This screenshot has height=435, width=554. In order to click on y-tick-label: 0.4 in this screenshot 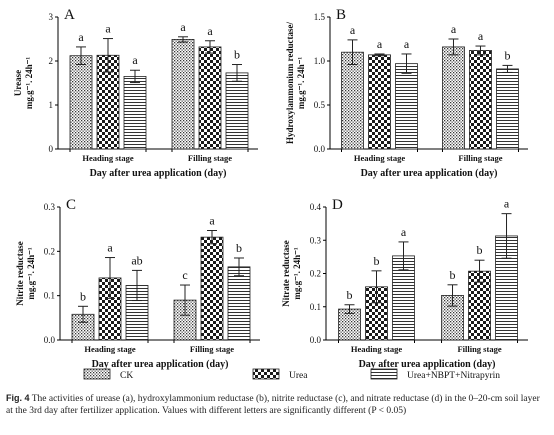, I will do `click(316, 207)`.